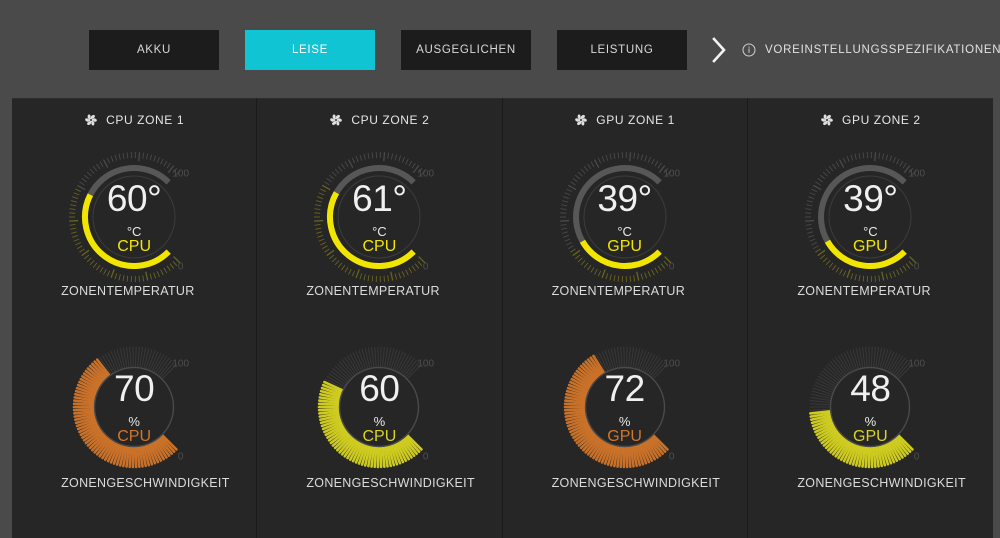  I want to click on temperature-gauge-block: 0 100 61° °C CPU ZONENTEMPERATUR, so click(379, 224).